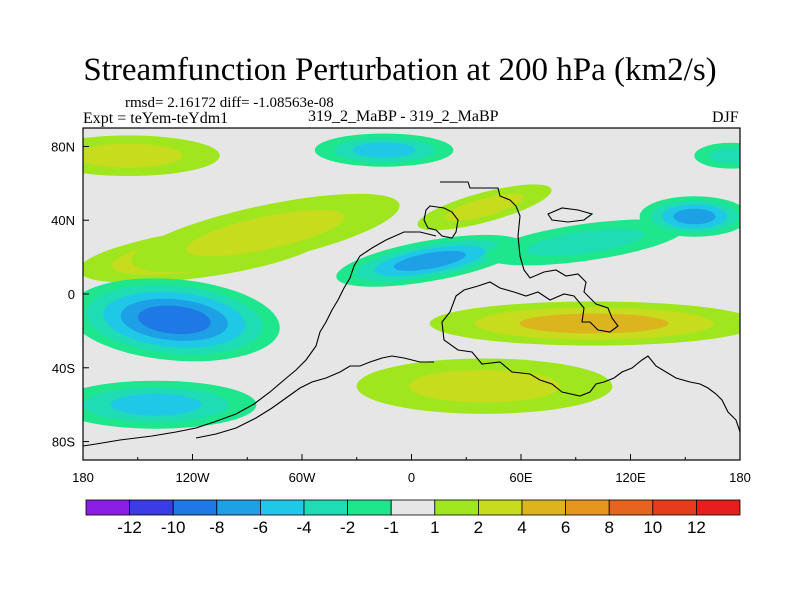 The image size is (800, 600). I want to click on difference-label: 319_2_MaBP - 319_2_MaBP, so click(403, 116).